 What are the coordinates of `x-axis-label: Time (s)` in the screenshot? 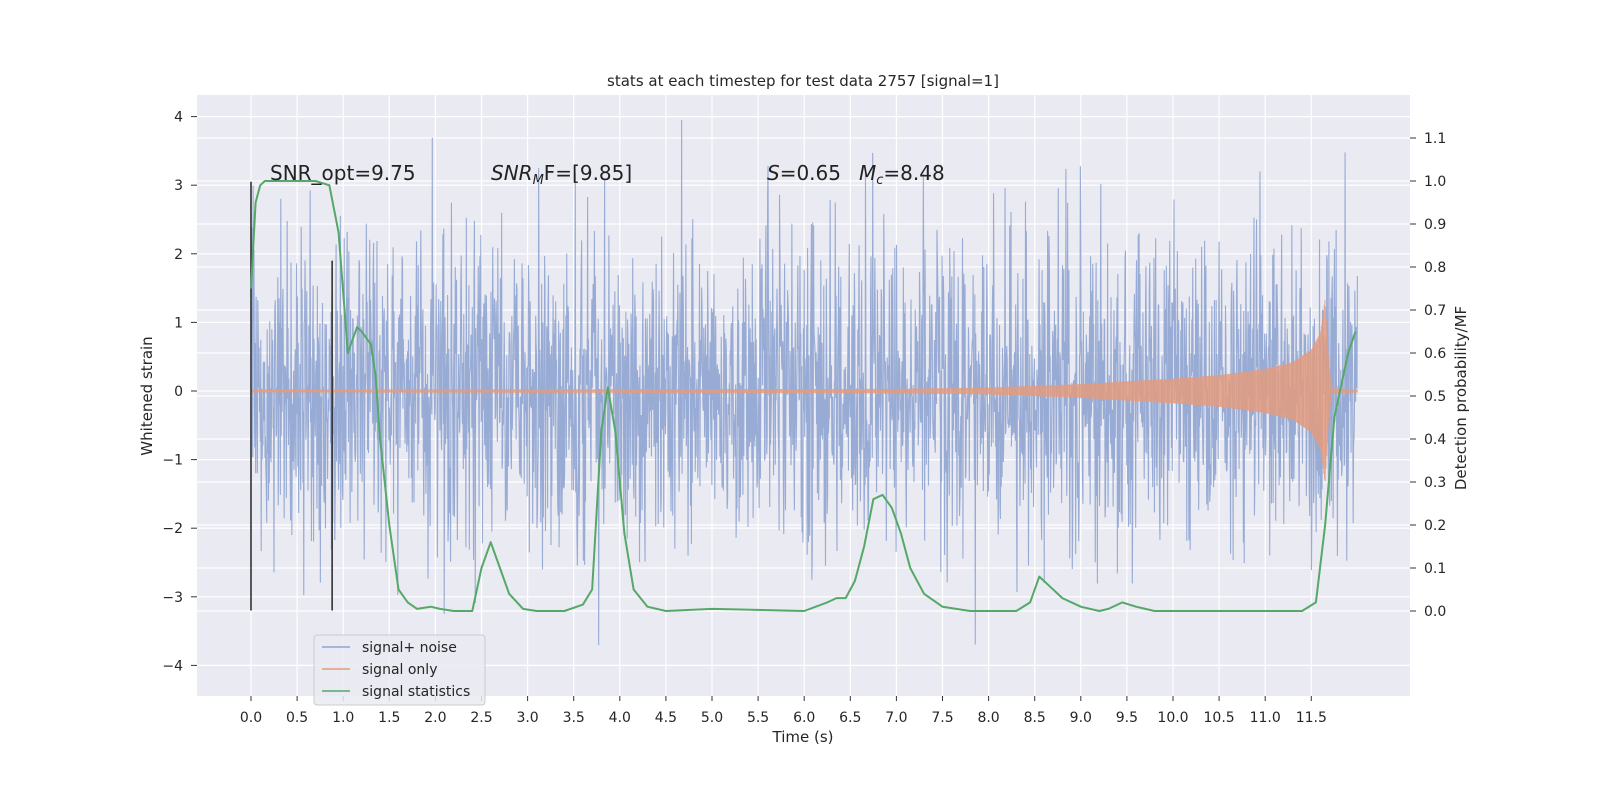 It's located at (803, 737).